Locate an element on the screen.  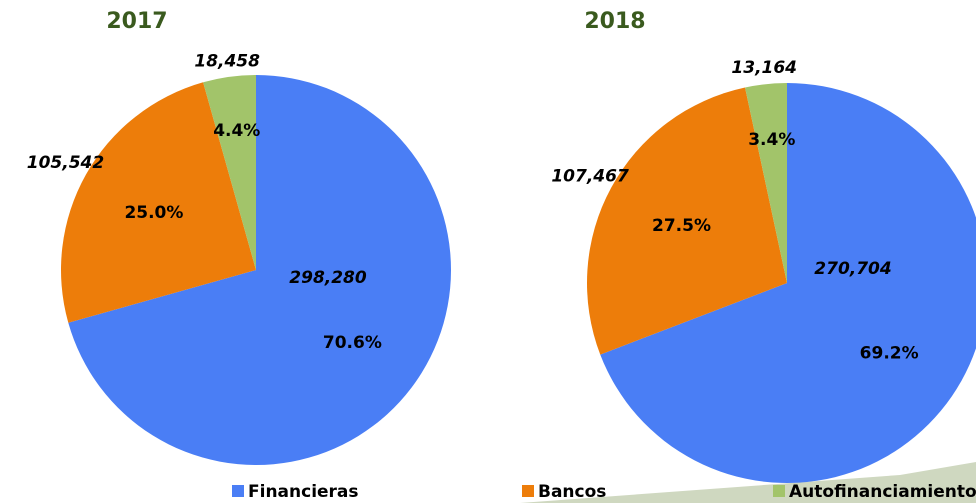
value-label: 18,458 is located at coordinates (227, 61).